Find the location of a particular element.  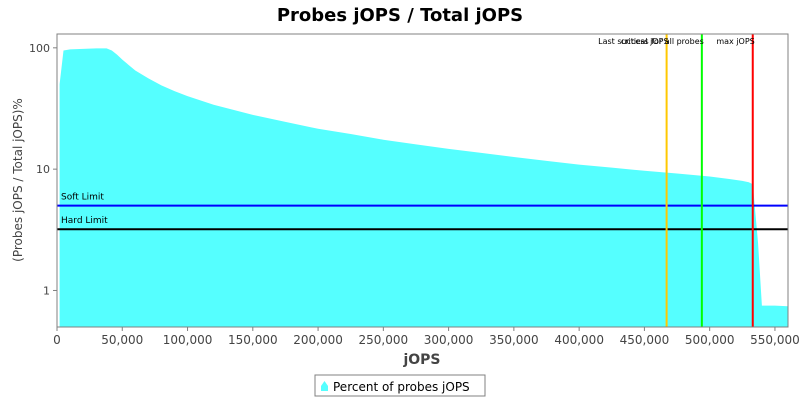

x-tick-label-5: 250,000 is located at coordinates (384, 340).